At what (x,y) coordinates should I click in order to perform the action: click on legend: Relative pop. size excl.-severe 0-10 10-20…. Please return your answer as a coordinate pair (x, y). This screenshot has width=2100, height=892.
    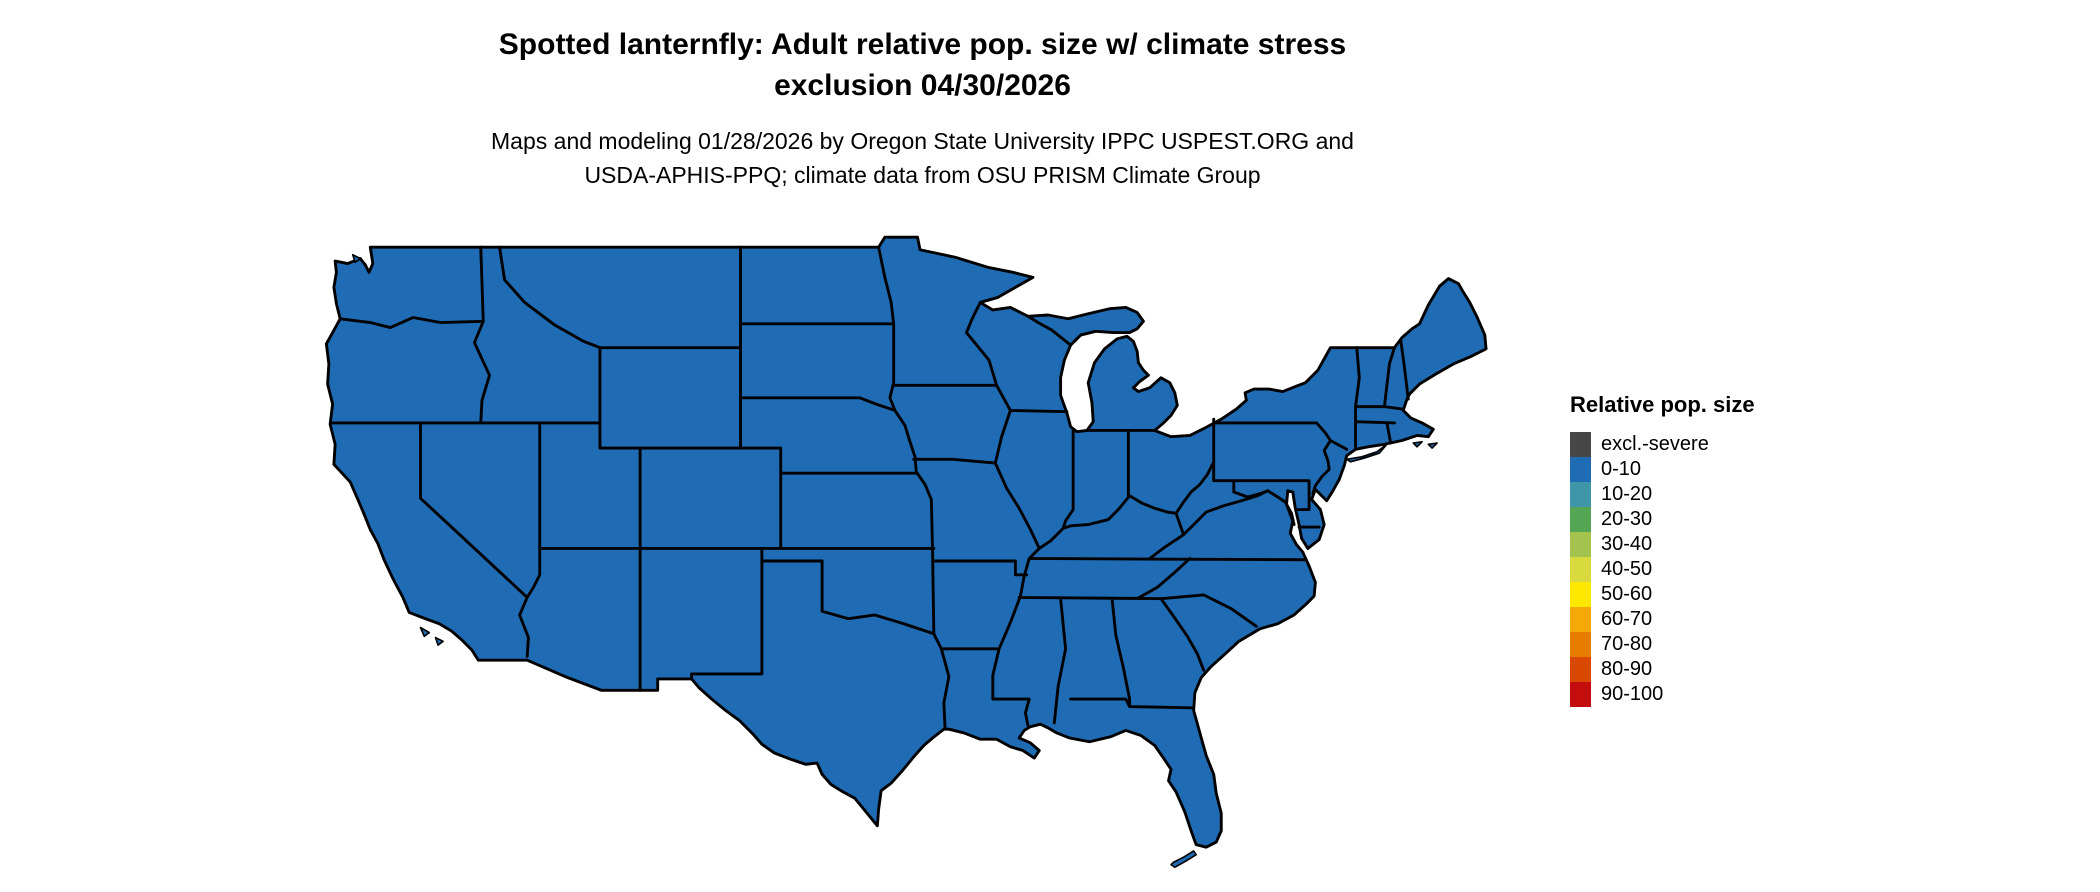
    Looking at the image, I should click on (1700, 549).